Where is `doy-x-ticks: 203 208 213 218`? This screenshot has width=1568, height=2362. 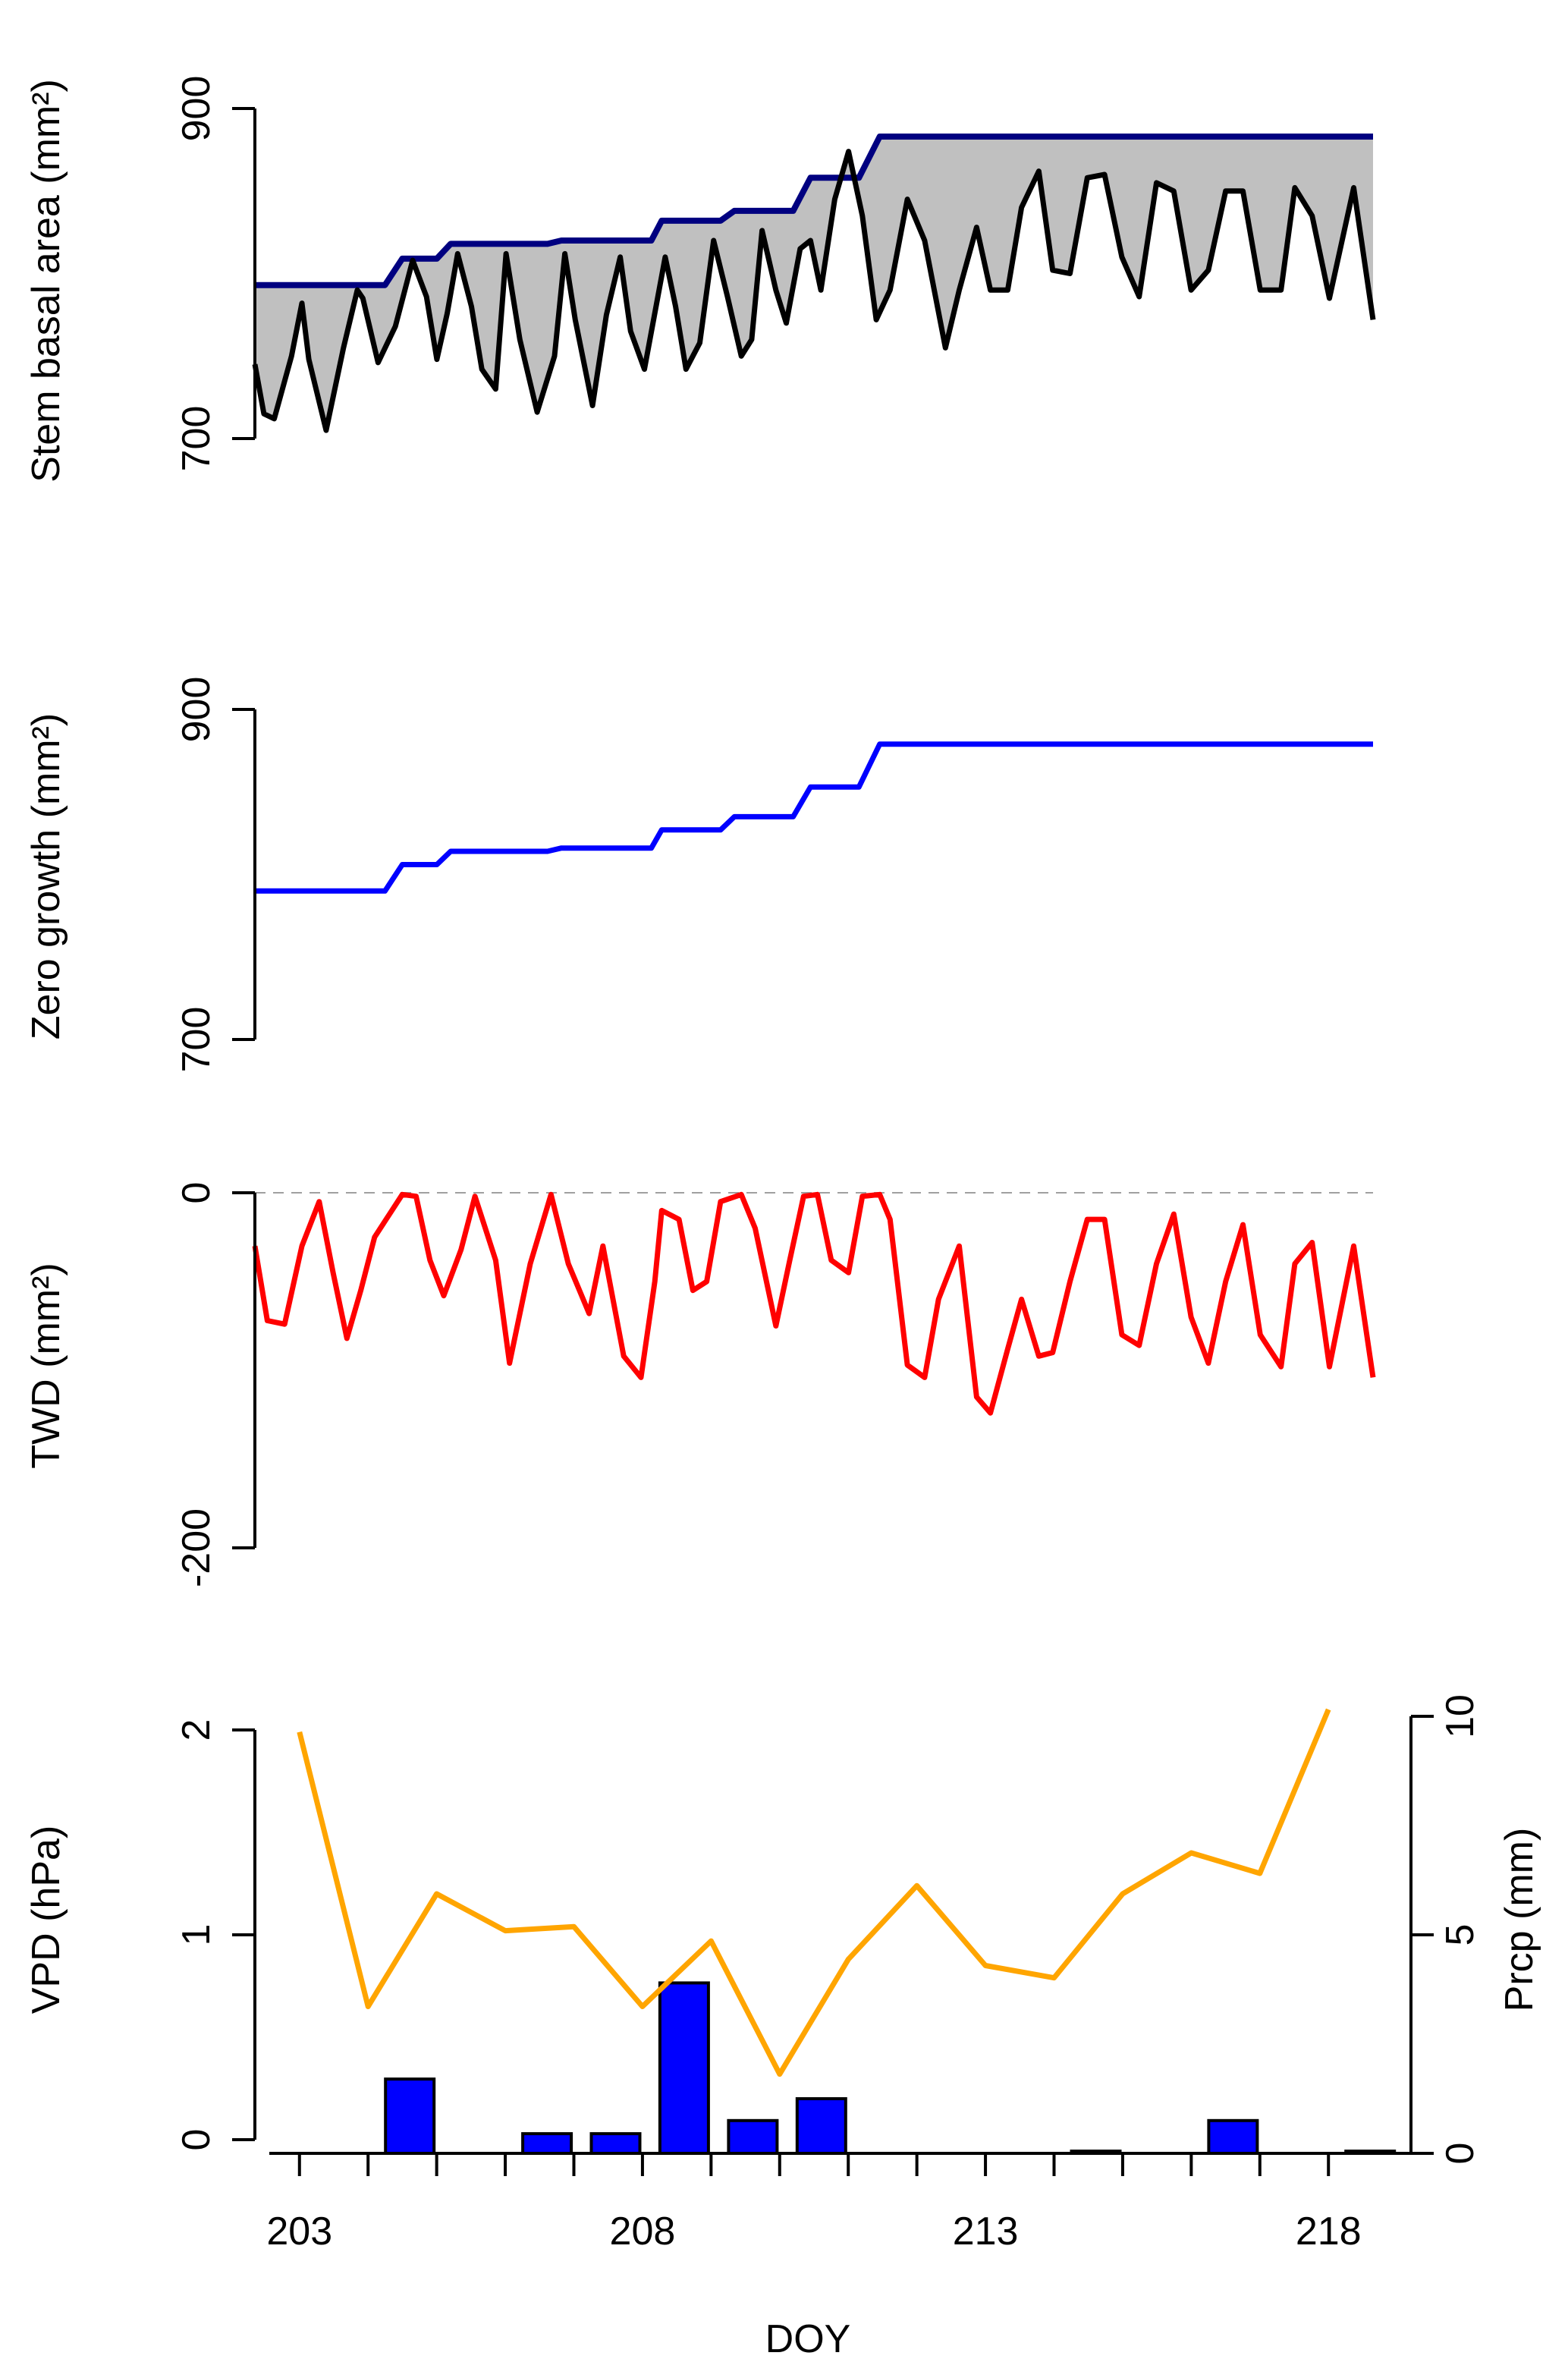 doy-x-ticks: 203 208 213 218 is located at coordinates (814, 2203).